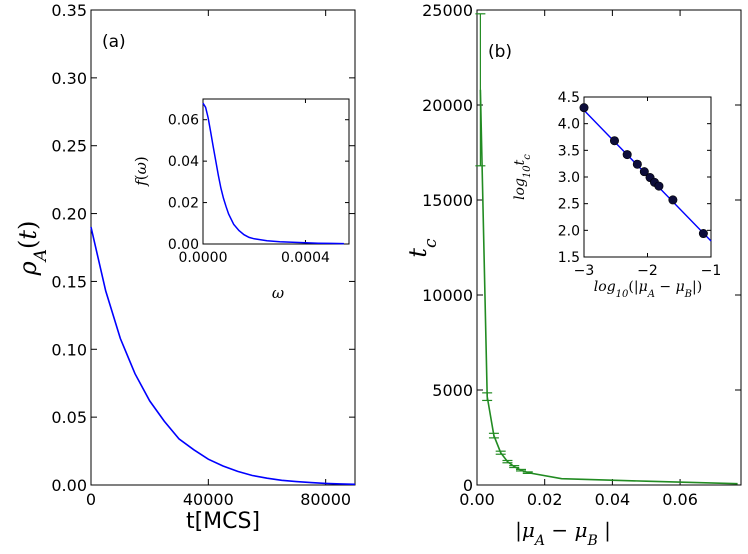 Image resolution: width=748 pixels, height=554 pixels. I want to click on b-inset-xlabel-part: |), so click(697, 287).